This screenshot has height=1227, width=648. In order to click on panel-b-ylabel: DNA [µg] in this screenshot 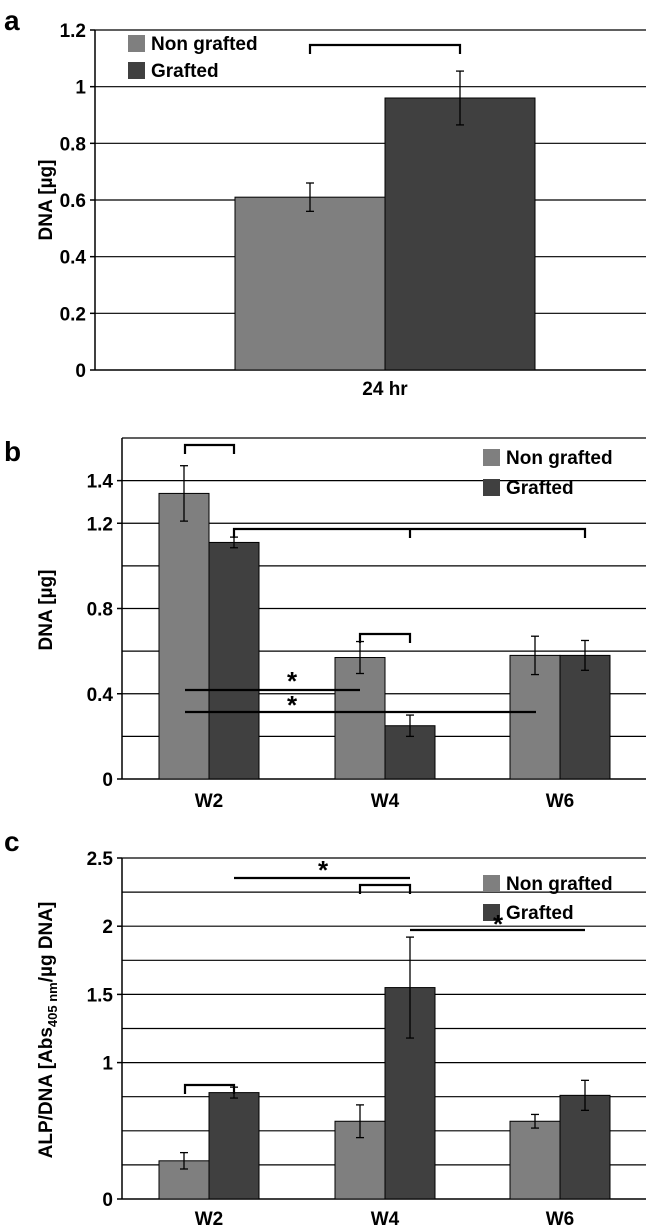, I will do `click(46, 610)`.